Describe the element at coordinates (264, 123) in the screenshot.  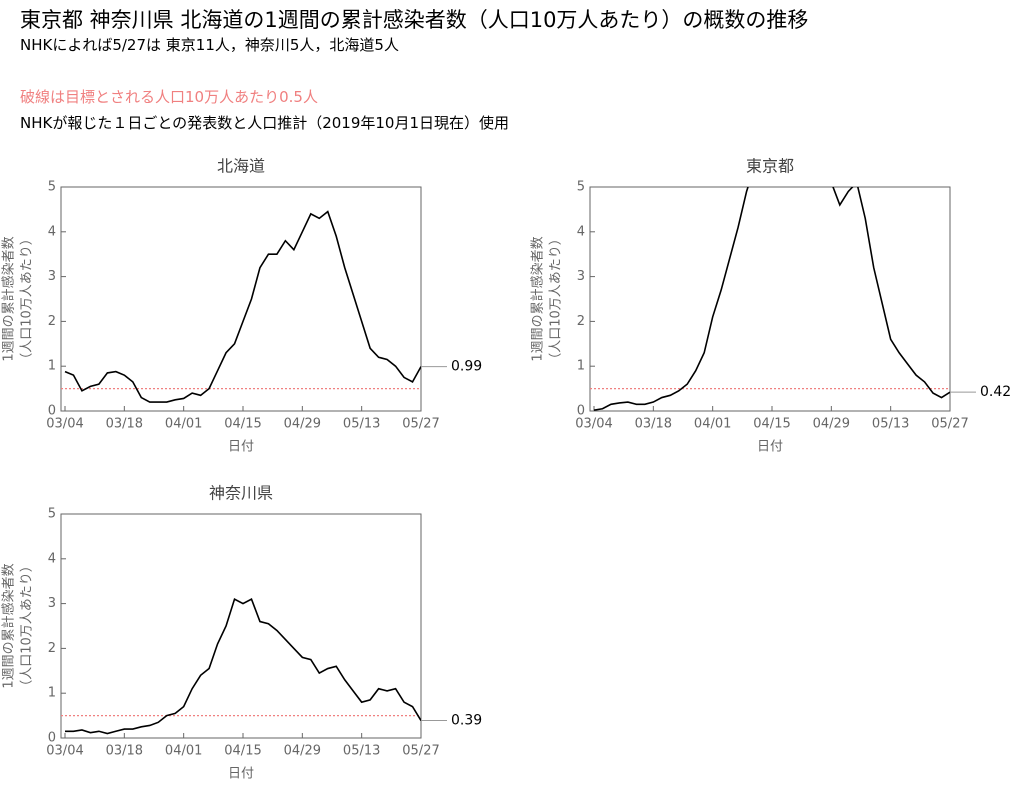
I see `note: NHKが報じた１日ごとの発表数と人口推計（2019年10月1日現在）使用` at that location.